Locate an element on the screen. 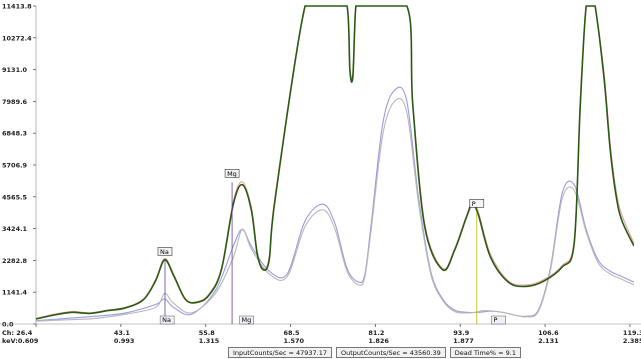  y-tick-label: 10272.4 is located at coordinates (17, 38).